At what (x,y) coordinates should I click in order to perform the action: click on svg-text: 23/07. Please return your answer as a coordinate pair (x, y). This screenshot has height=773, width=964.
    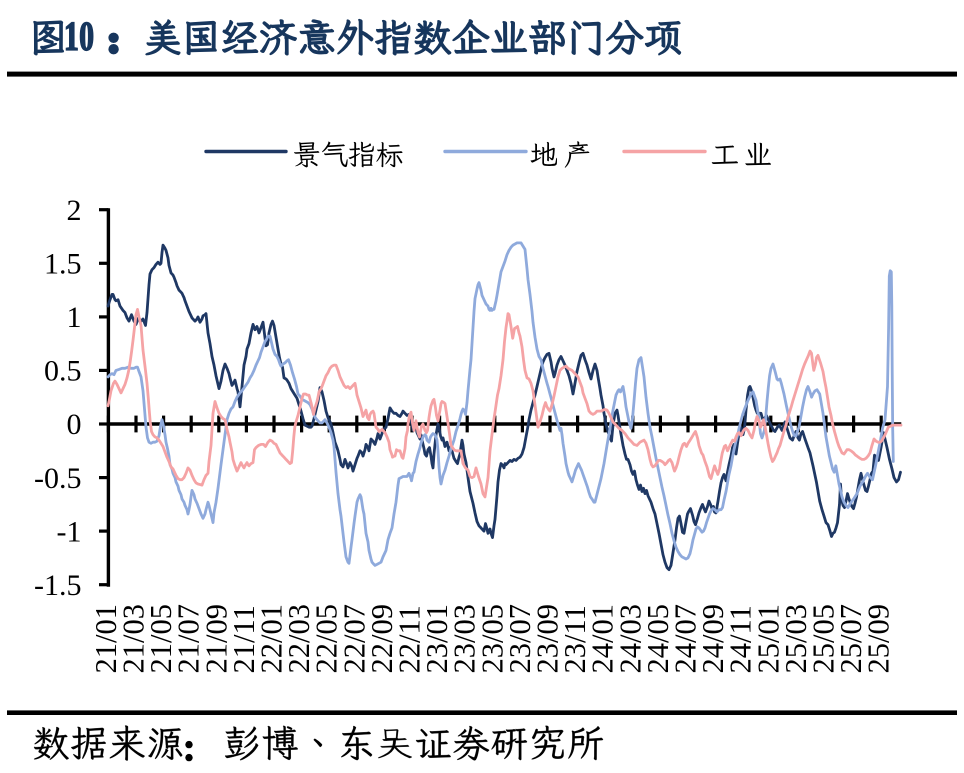
    Looking at the image, I should click on (520, 638).